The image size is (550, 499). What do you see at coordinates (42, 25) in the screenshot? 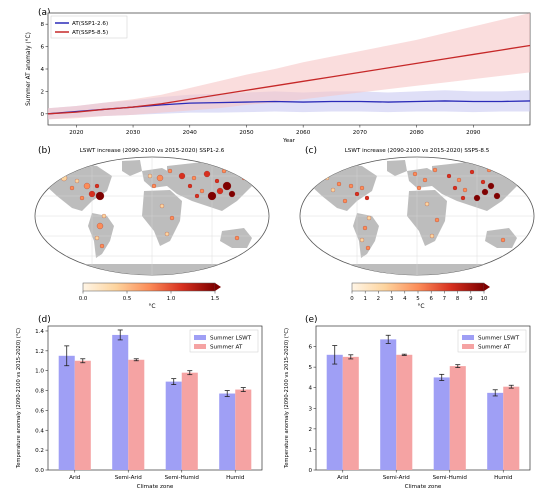
I see `y-tick-label: 8` at bounding box center [42, 25].